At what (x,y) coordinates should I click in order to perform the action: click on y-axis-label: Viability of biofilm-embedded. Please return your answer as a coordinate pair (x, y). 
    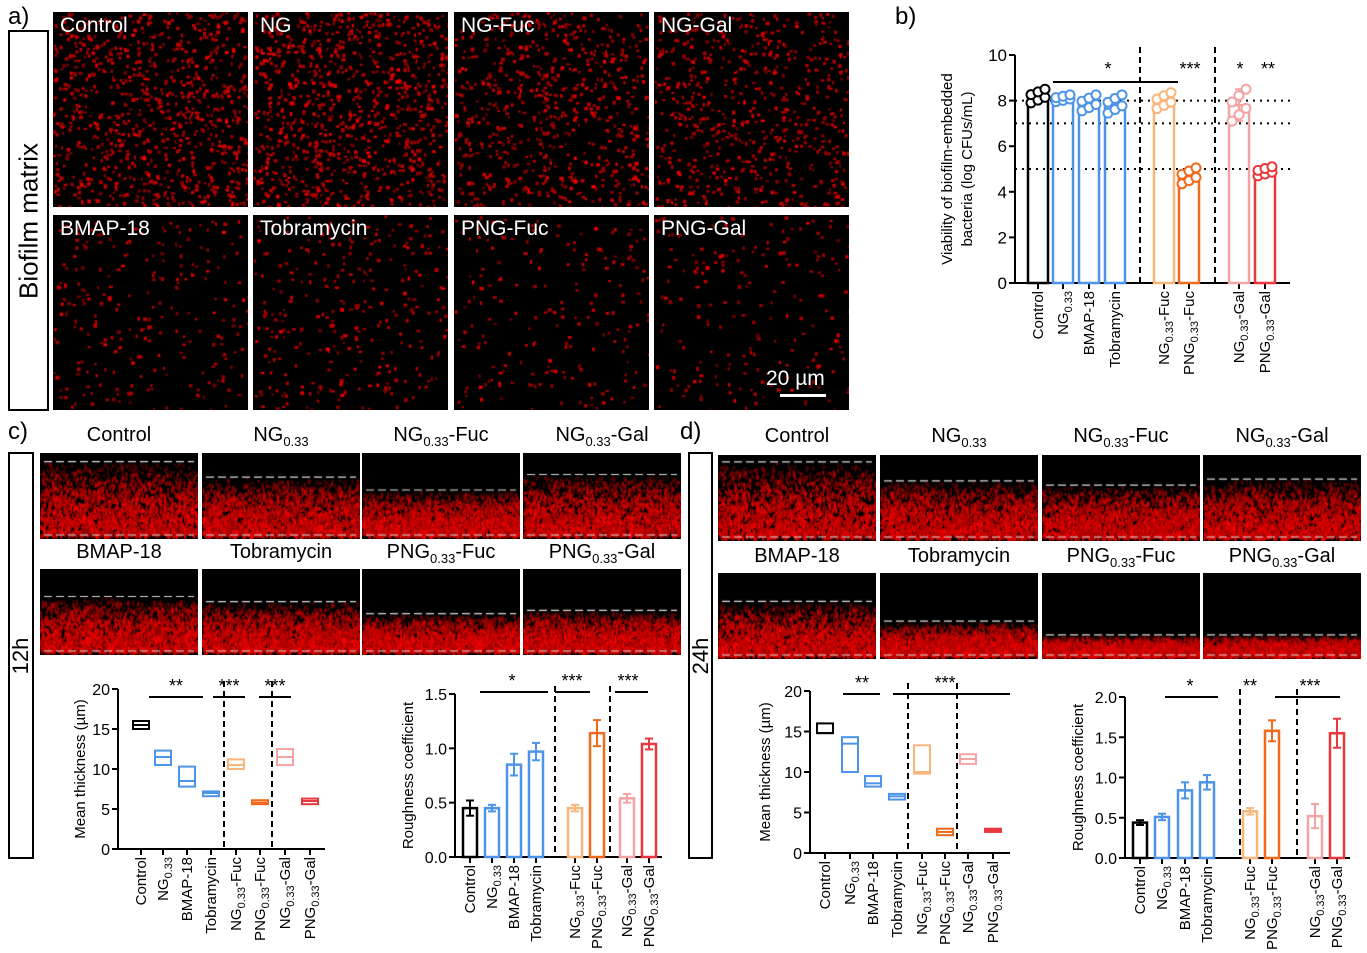
    Looking at the image, I should click on (947, 169).